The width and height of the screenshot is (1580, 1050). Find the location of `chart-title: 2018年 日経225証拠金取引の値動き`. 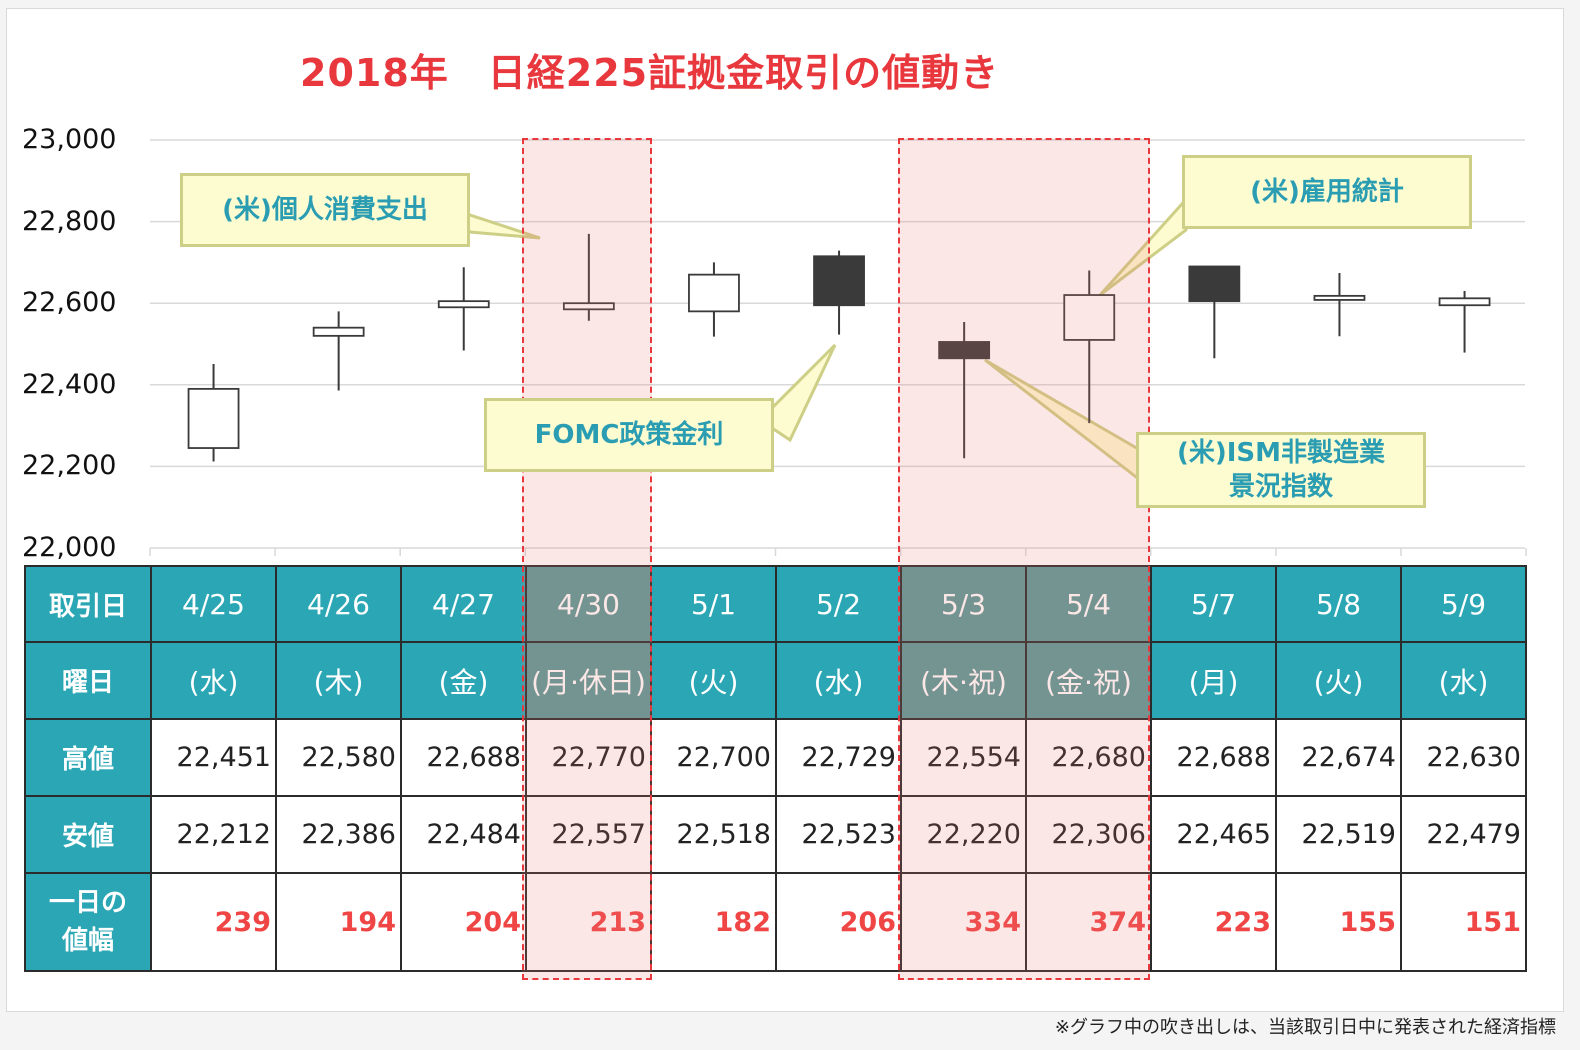

chart-title: 2018年 日経225証拠金取引の値動き is located at coordinates (650, 73).